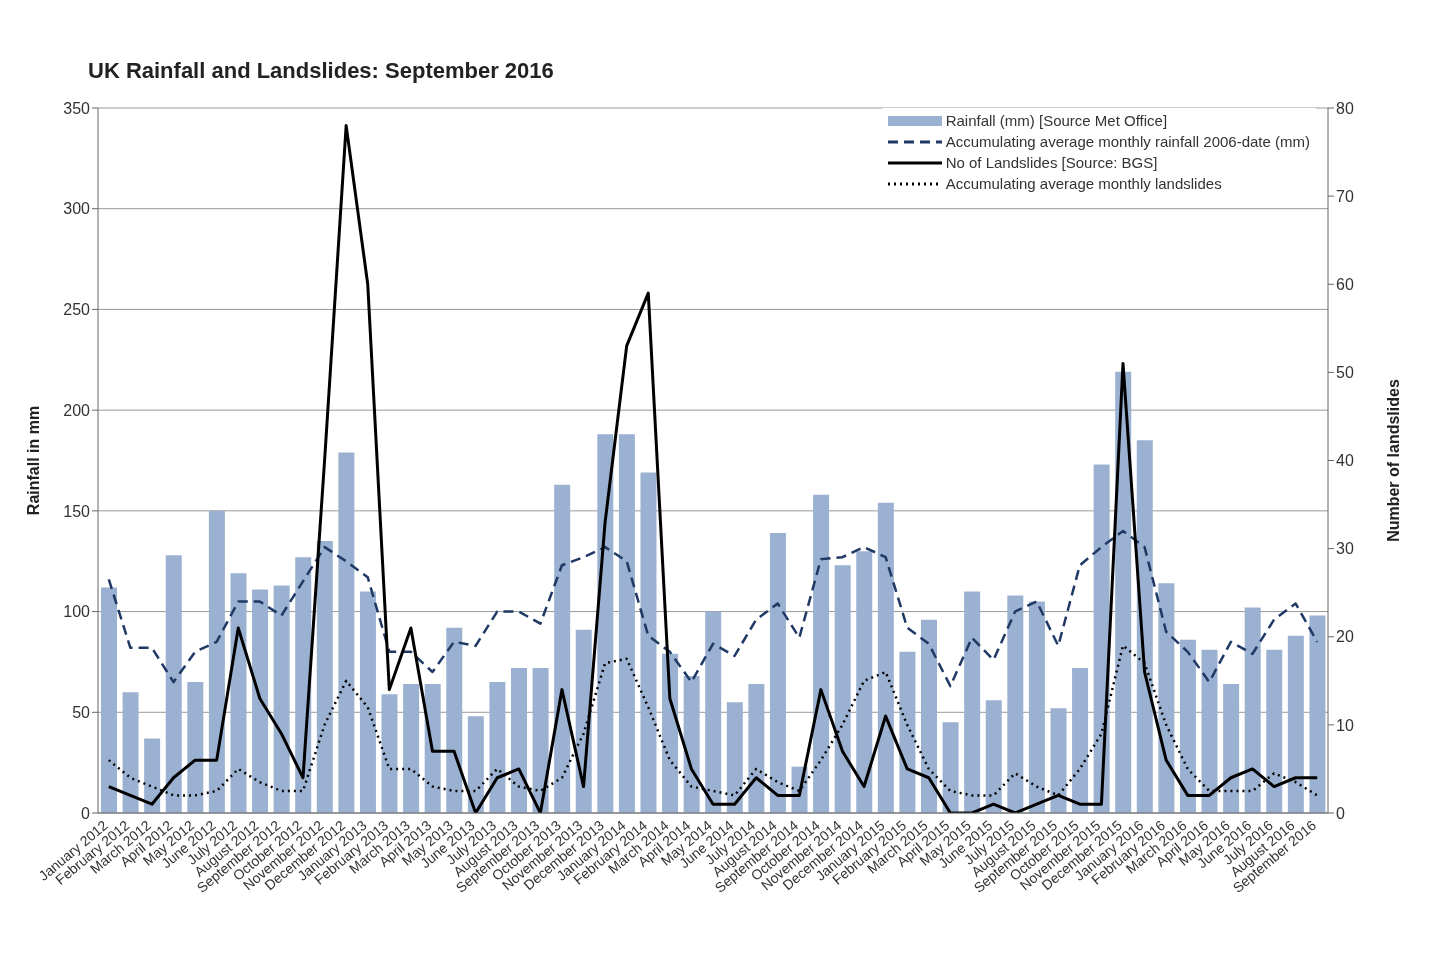 The height and width of the screenshot is (969, 1436). I want to click on y-axis-title: Rainfall in mm, so click(33, 460).